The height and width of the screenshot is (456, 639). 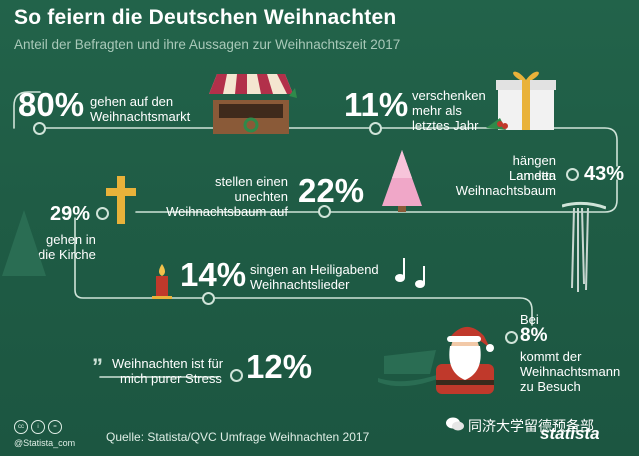 I want to click on tinsel-icon, so click(x=584, y=246).